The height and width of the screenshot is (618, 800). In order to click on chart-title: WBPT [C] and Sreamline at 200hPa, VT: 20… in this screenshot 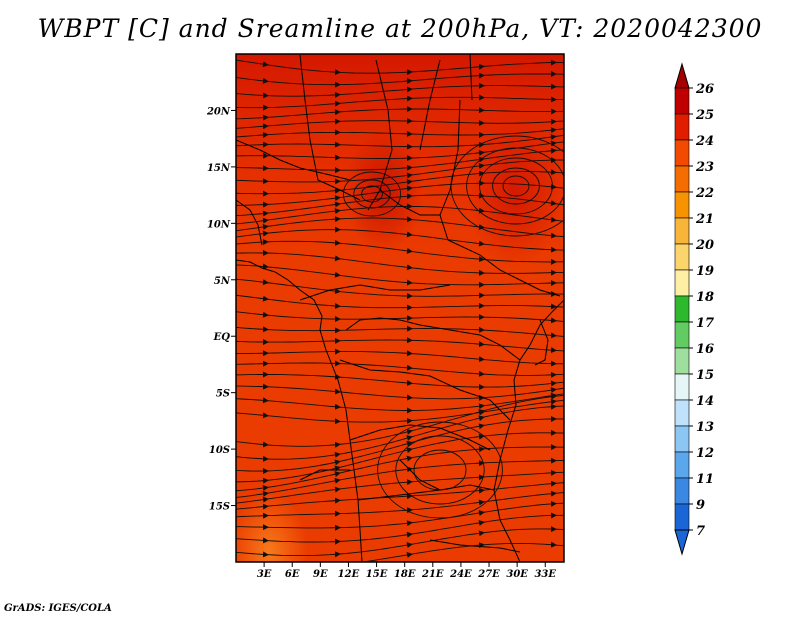, I will do `click(400, 28)`.